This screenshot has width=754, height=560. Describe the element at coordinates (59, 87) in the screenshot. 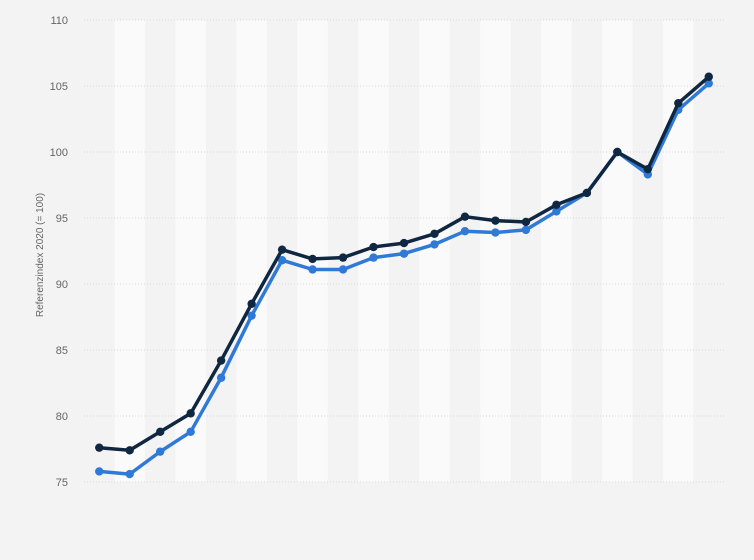

I see `y-tick-label: 105` at that location.